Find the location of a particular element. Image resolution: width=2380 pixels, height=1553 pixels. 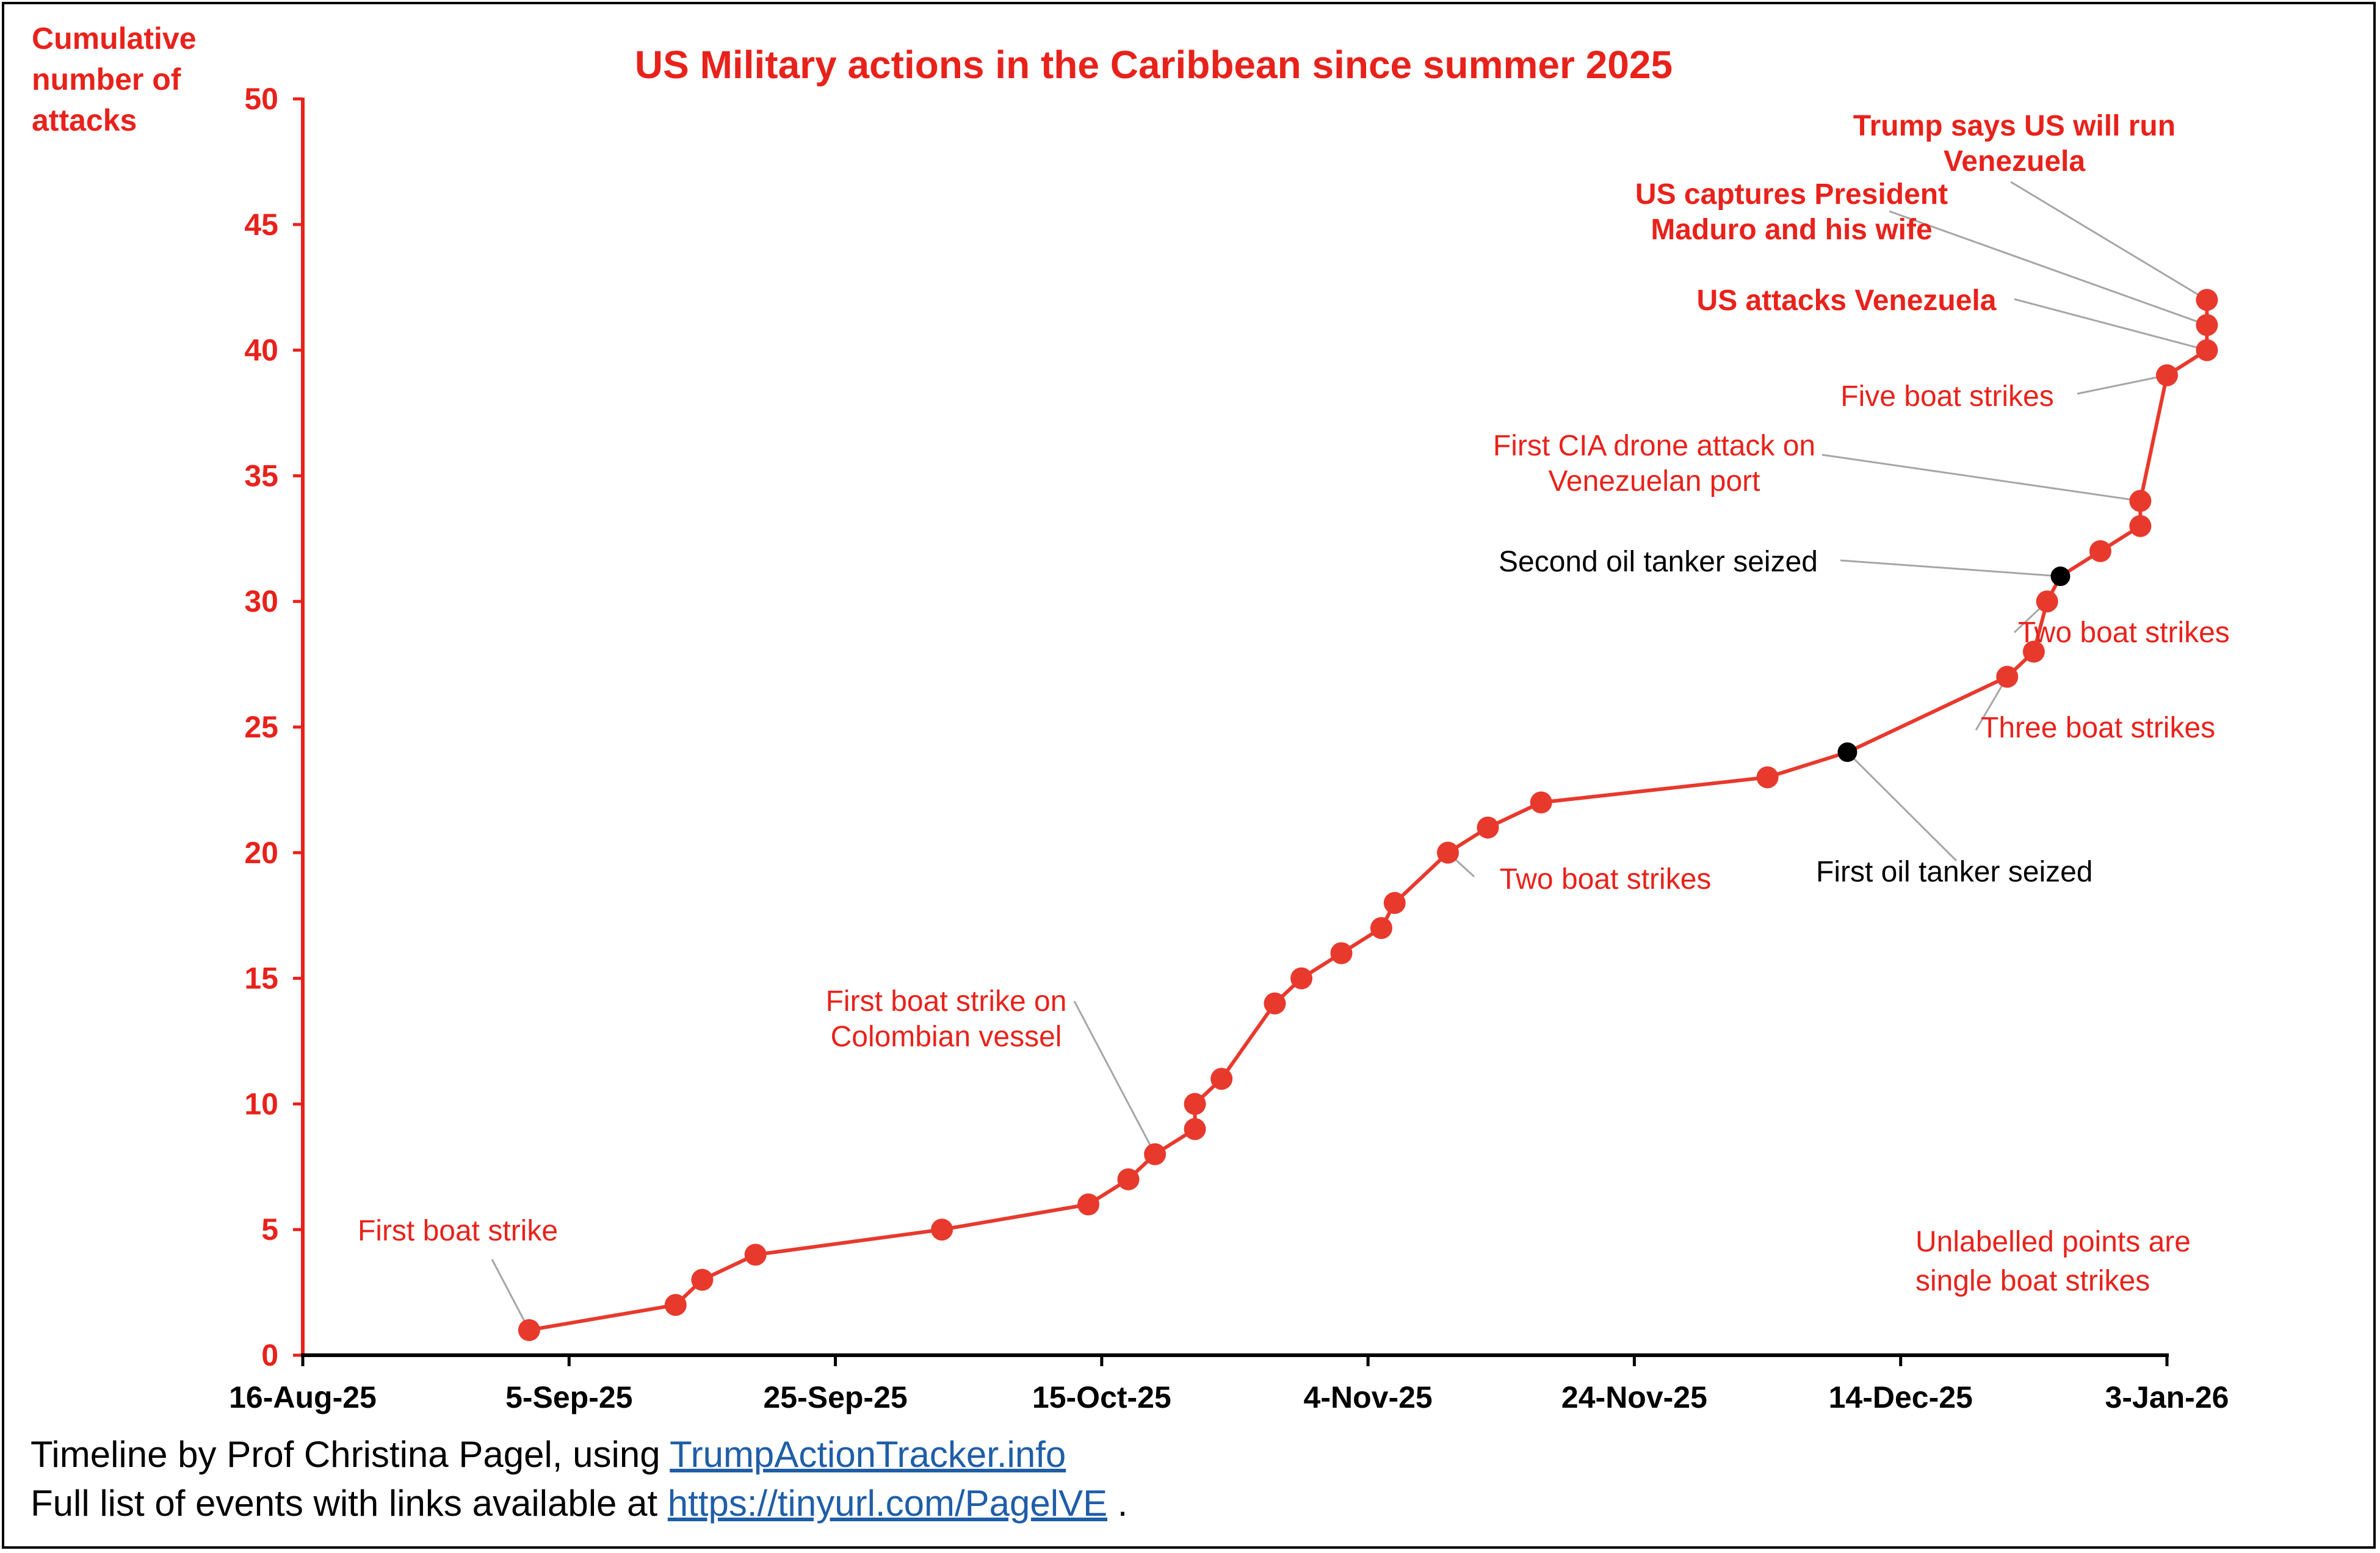

annotation-label: Second oil tanker seized is located at coordinates (1659, 562).